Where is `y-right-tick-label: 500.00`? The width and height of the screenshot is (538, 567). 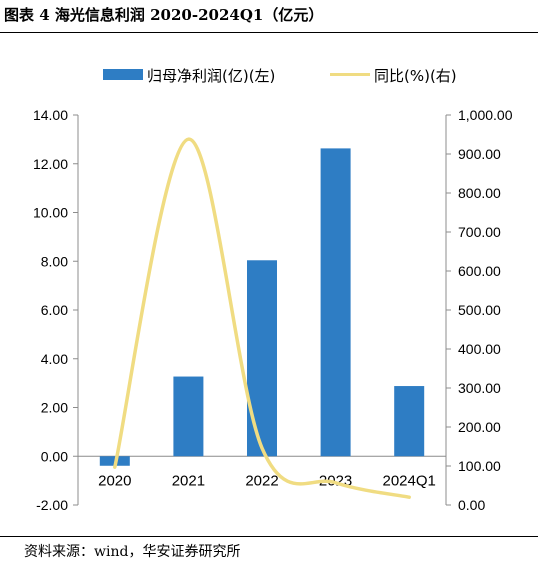 y-right-tick-label: 500.00 is located at coordinates (479, 310).